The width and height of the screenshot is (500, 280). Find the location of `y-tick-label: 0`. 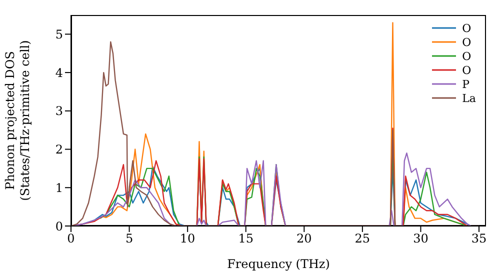

y-tick-label: 0 is located at coordinates (59, 226).